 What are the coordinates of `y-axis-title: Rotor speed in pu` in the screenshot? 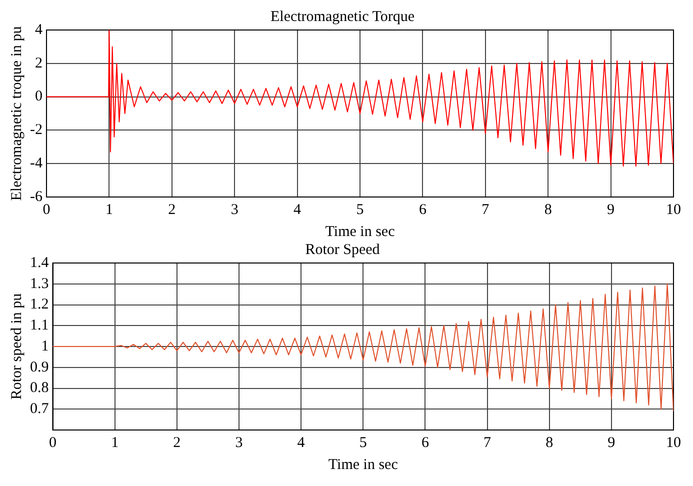 It's located at (16, 346).